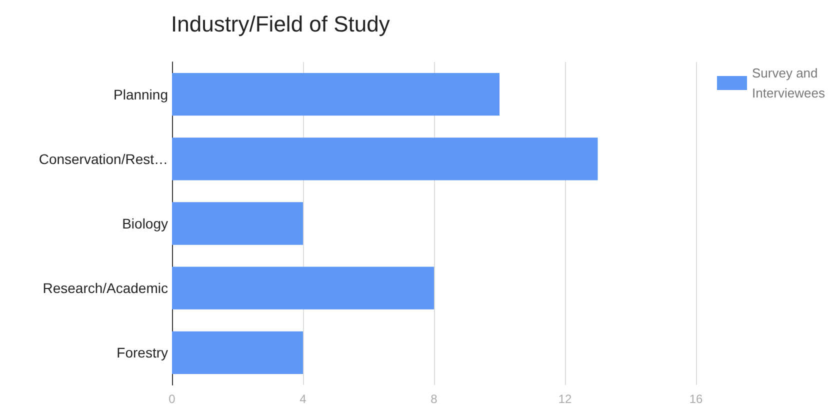  Describe the element at coordinates (696, 399) in the screenshot. I see `x-tick-label: 16` at that location.